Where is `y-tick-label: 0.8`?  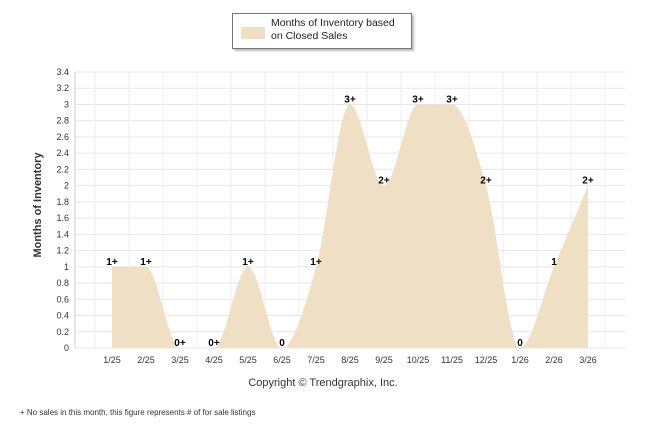
y-tick-label: 0.8 is located at coordinates (62, 283).